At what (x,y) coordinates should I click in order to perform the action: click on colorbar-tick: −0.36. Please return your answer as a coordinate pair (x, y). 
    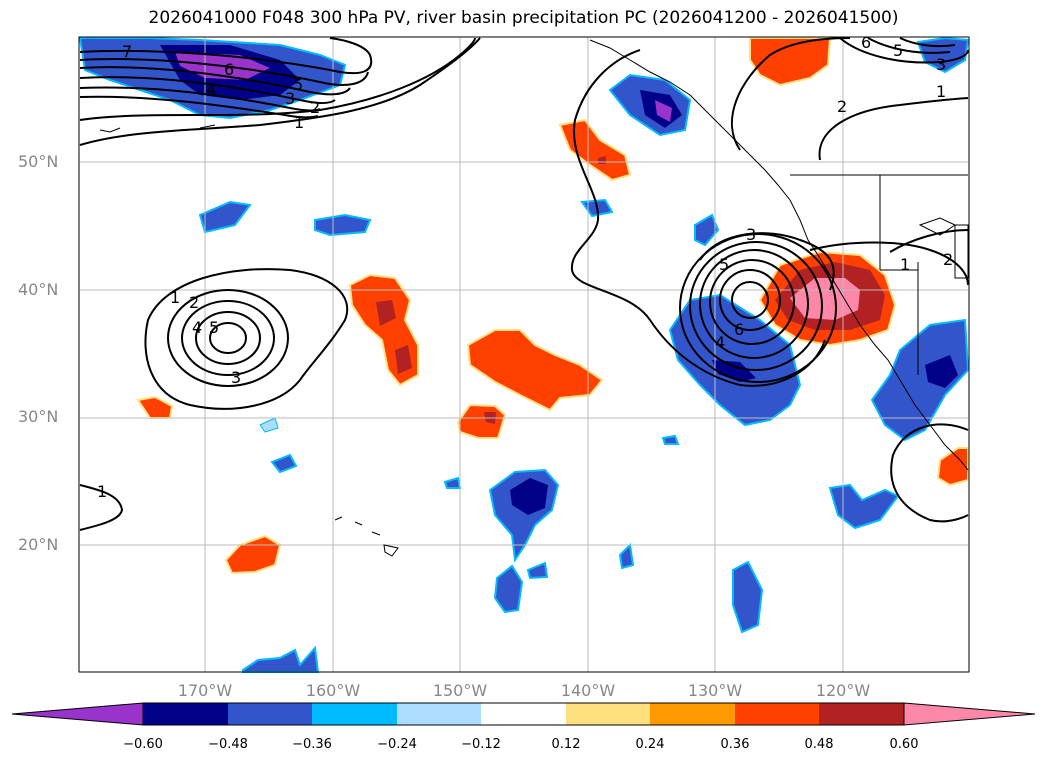
    Looking at the image, I should click on (312, 744).